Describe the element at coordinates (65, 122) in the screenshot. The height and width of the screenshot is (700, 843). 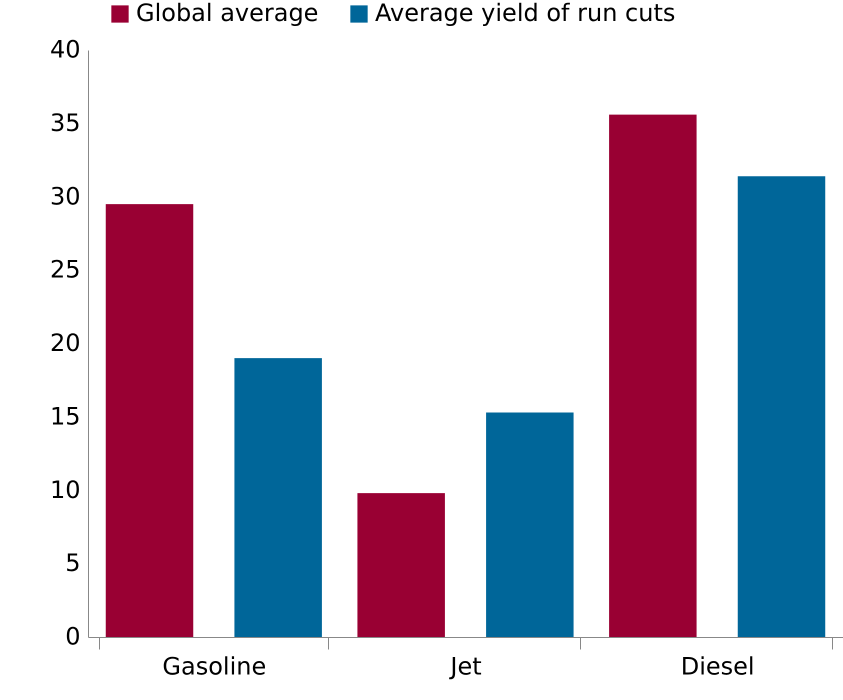
I see `y-tick-label: 35` at that location.